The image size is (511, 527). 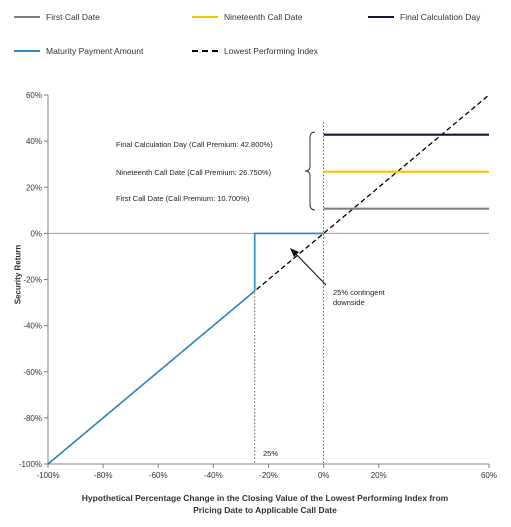 What do you see at coordinates (265, 510) in the screenshot?
I see `x-axis-label-line2: Pricing Date to Applicable Call Date` at bounding box center [265, 510].